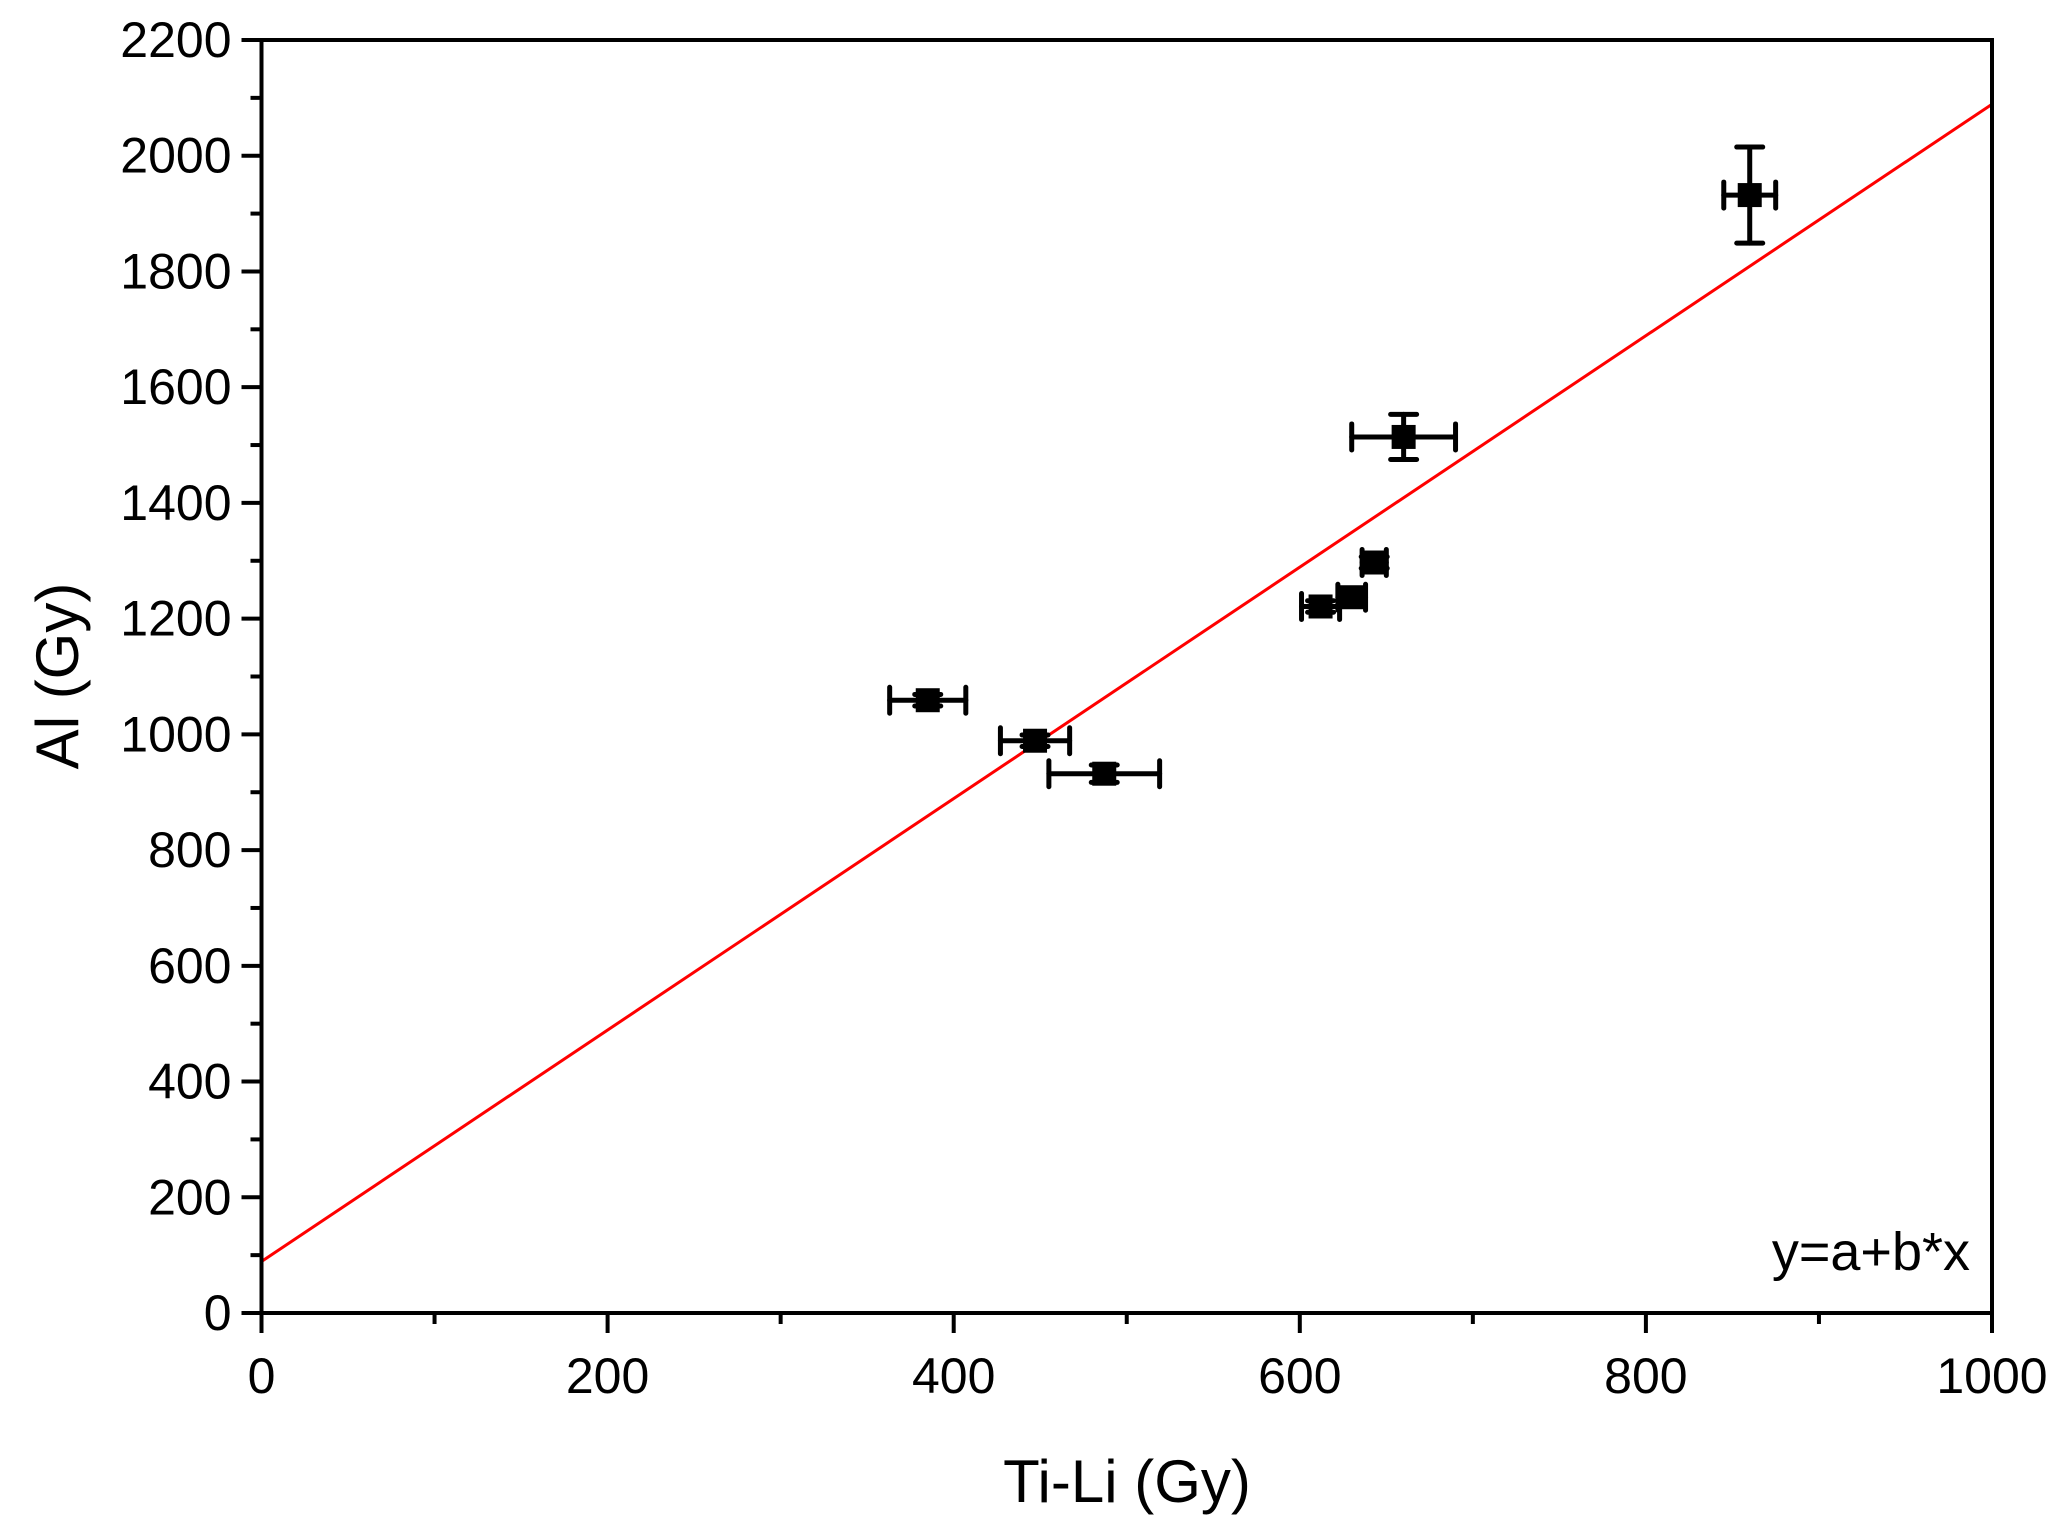 This screenshot has width=2067, height=1532. What do you see at coordinates (175, 503) in the screenshot?
I see `y-tick-label: 1400` at bounding box center [175, 503].